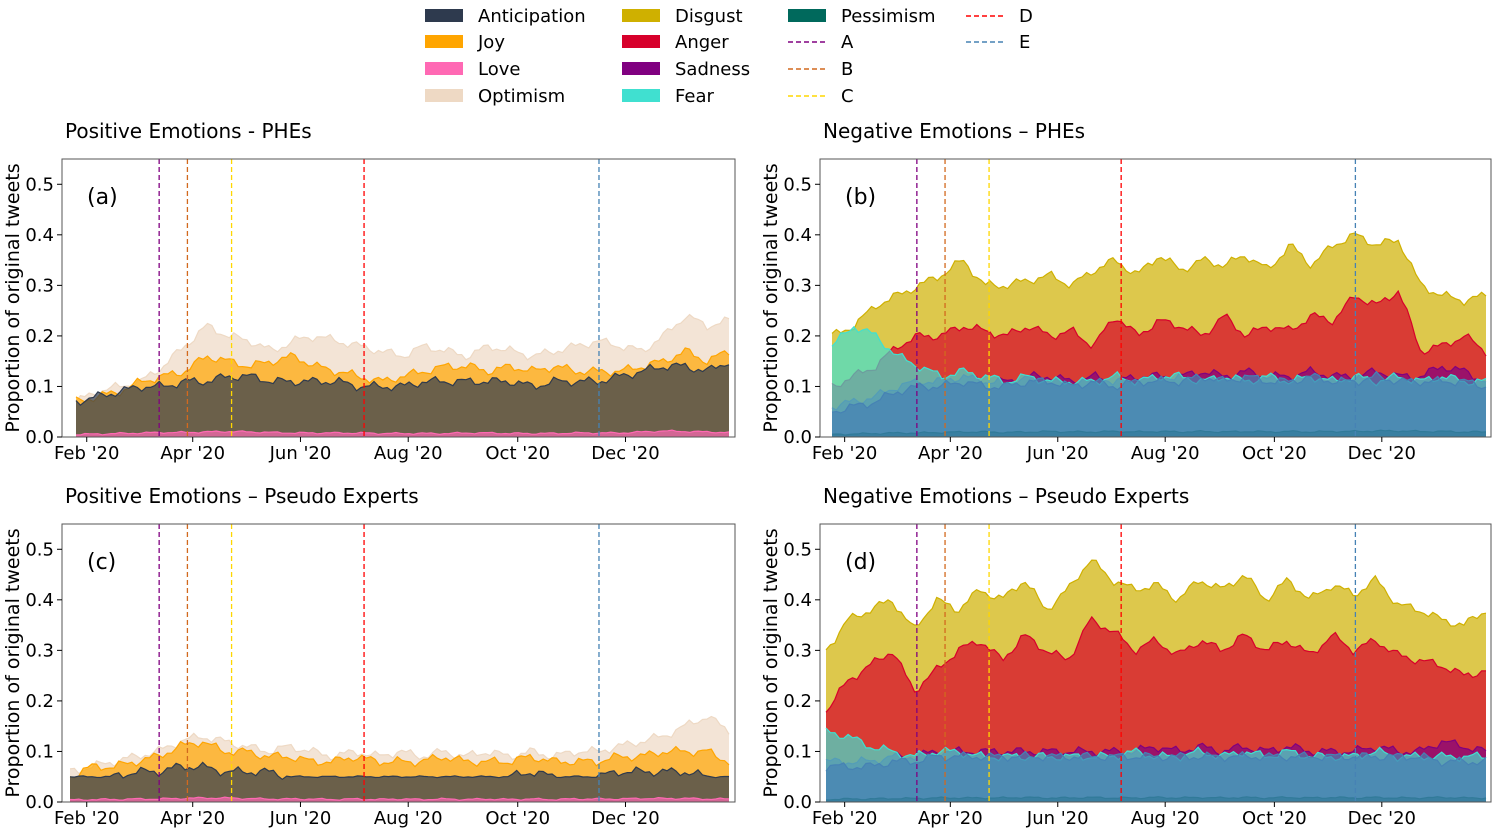  What do you see at coordinates (101, 562) in the screenshot?
I see `panel-label: (c)` at bounding box center [101, 562].